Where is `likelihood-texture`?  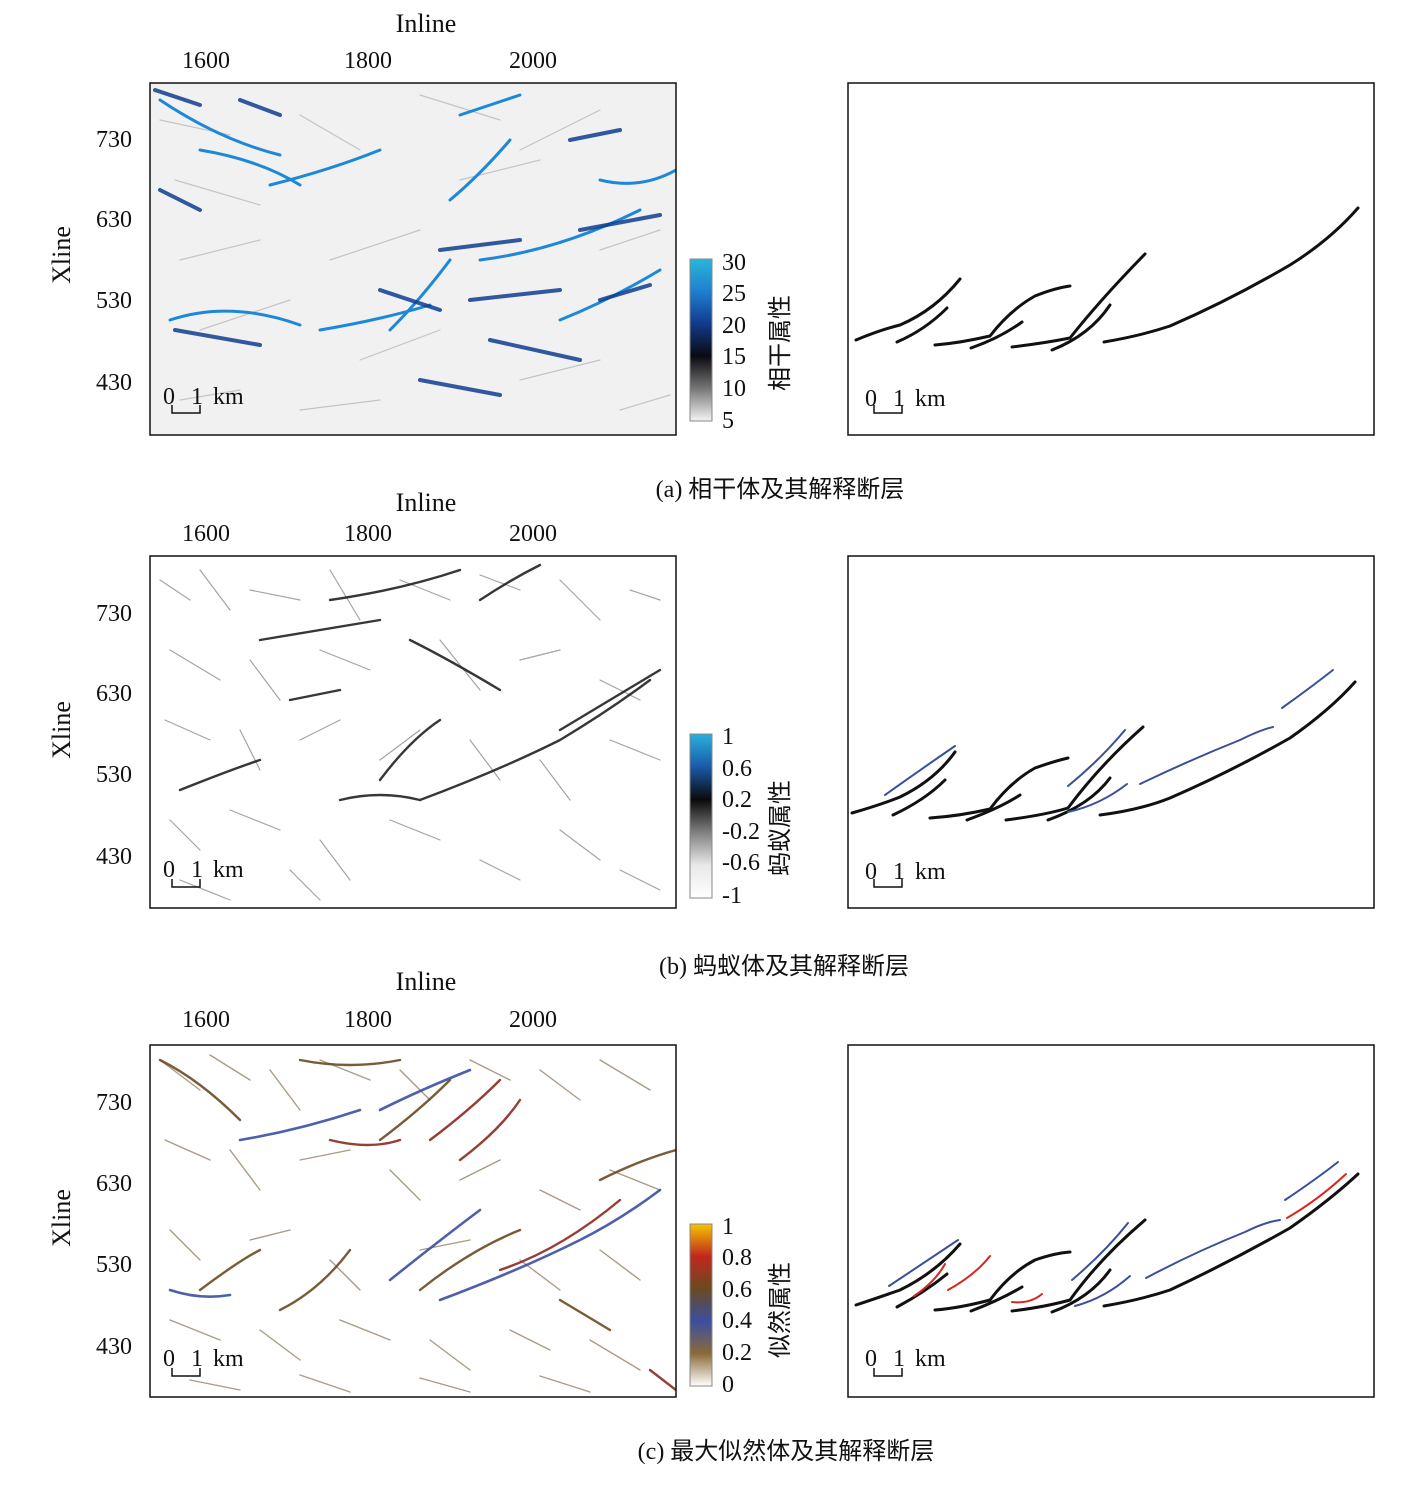 likelihood-texture is located at coordinates (410, 1223).